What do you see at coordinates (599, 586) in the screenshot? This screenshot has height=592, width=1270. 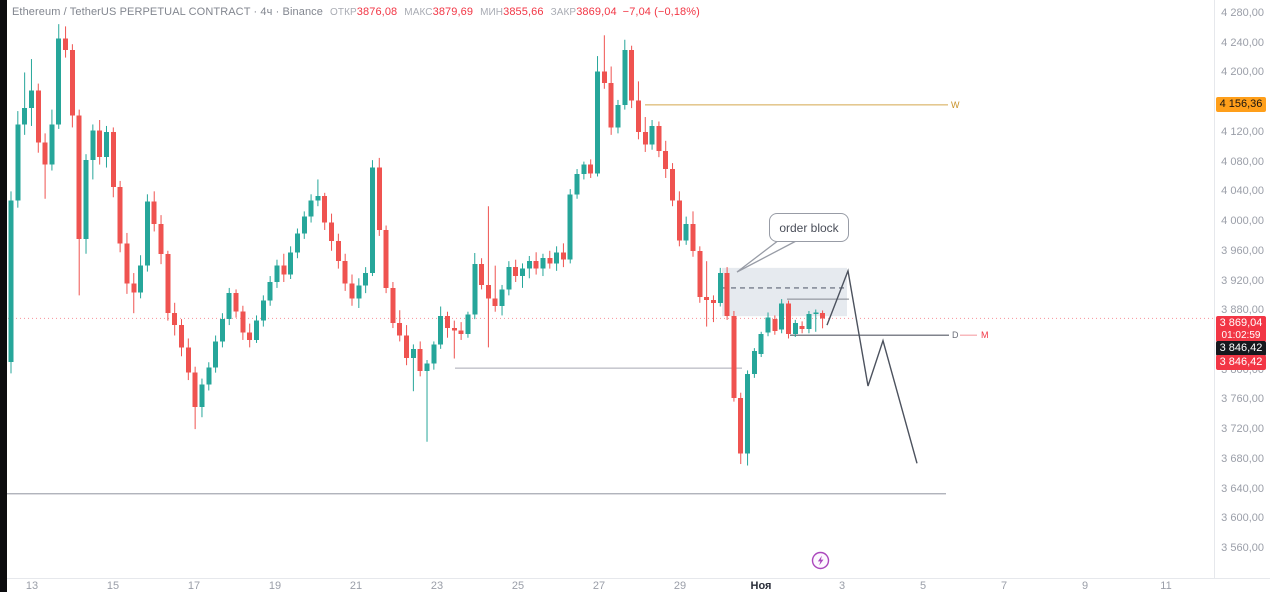 I see `time-tick-label: 27` at bounding box center [599, 586].